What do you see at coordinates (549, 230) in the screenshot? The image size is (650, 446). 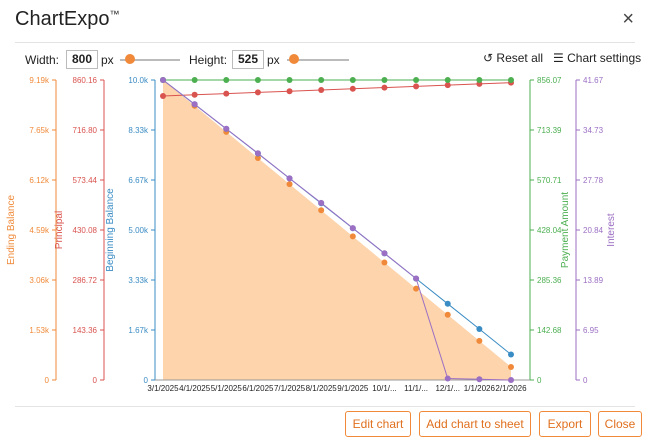 I see `axis-tick-label: 428.04` at bounding box center [549, 230].